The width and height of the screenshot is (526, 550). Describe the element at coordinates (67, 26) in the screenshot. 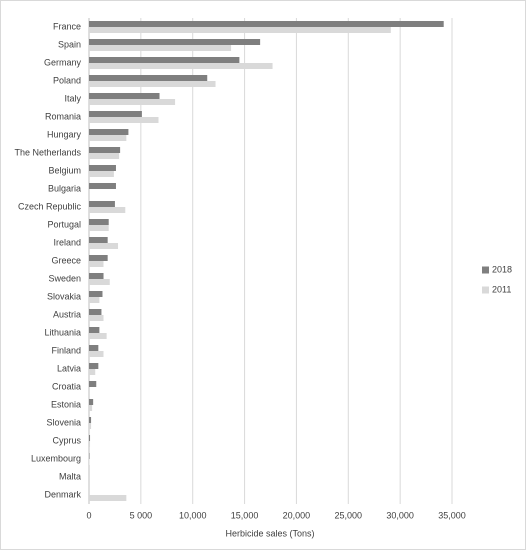

I see `y-tick-label: France` at that location.